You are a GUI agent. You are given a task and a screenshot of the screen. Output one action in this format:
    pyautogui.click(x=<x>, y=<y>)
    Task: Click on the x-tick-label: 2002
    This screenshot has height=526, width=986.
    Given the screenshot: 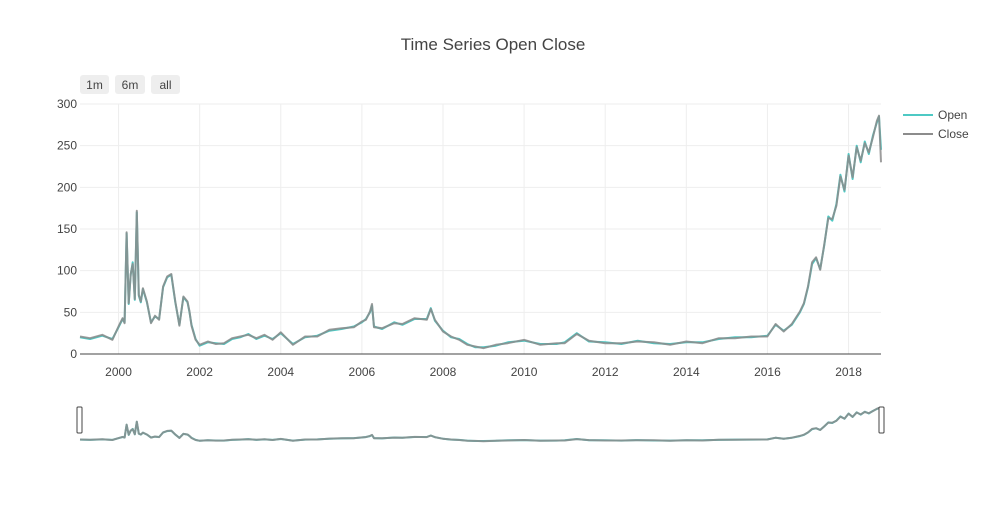 What is the action you would take?
    pyautogui.click(x=199, y=372)
    